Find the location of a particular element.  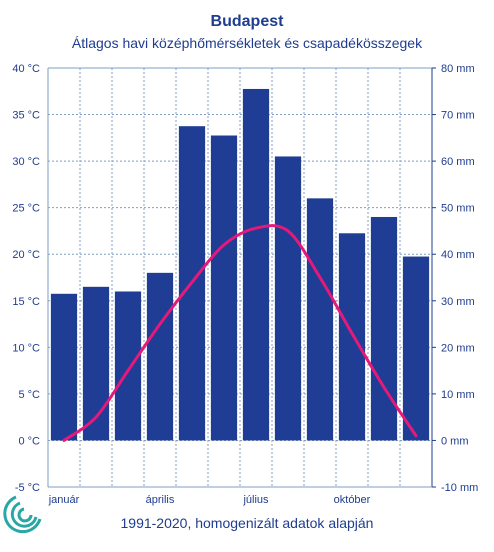

x-tick-label: január is located at coordinates (64, 500).